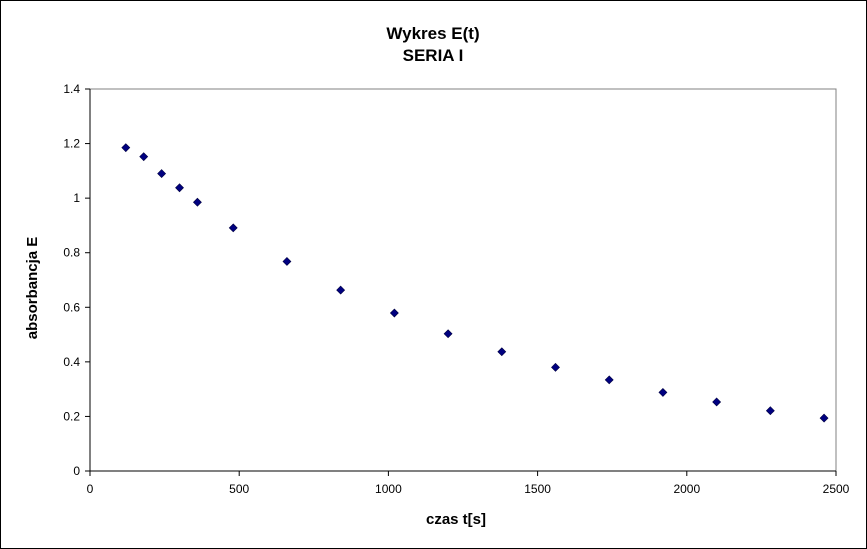  Describe the element at coordinates (432, 33) in the screenshot. I see `chart-title: Wykres E(t)` at that location.